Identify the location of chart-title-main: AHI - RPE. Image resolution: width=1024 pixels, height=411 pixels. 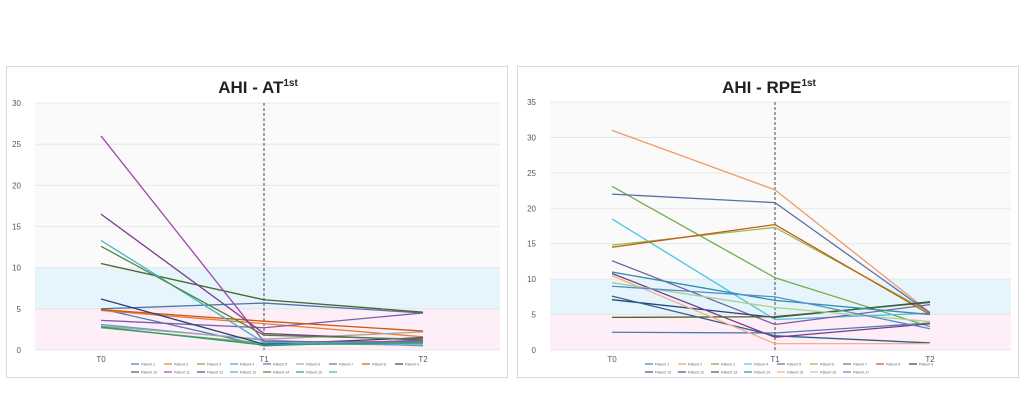
(761, 87).